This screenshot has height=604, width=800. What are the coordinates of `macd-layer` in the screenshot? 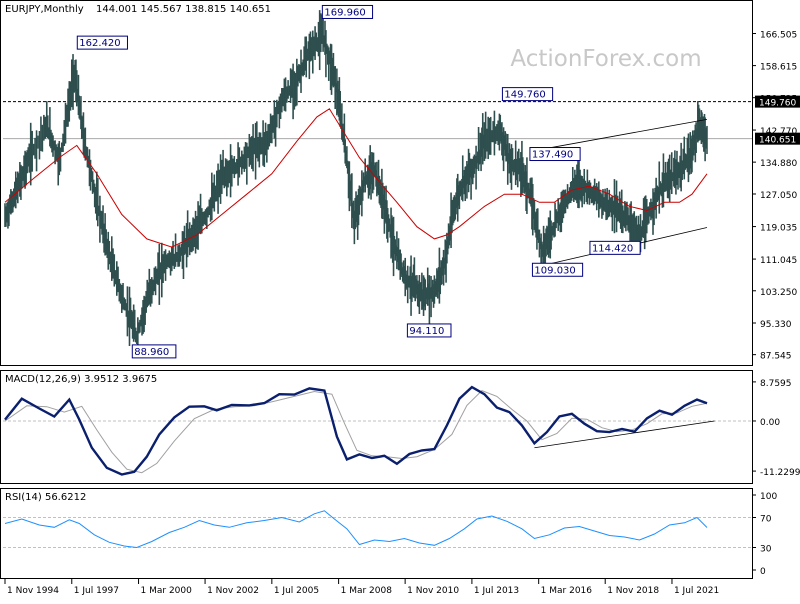 It's located at (377, 430).